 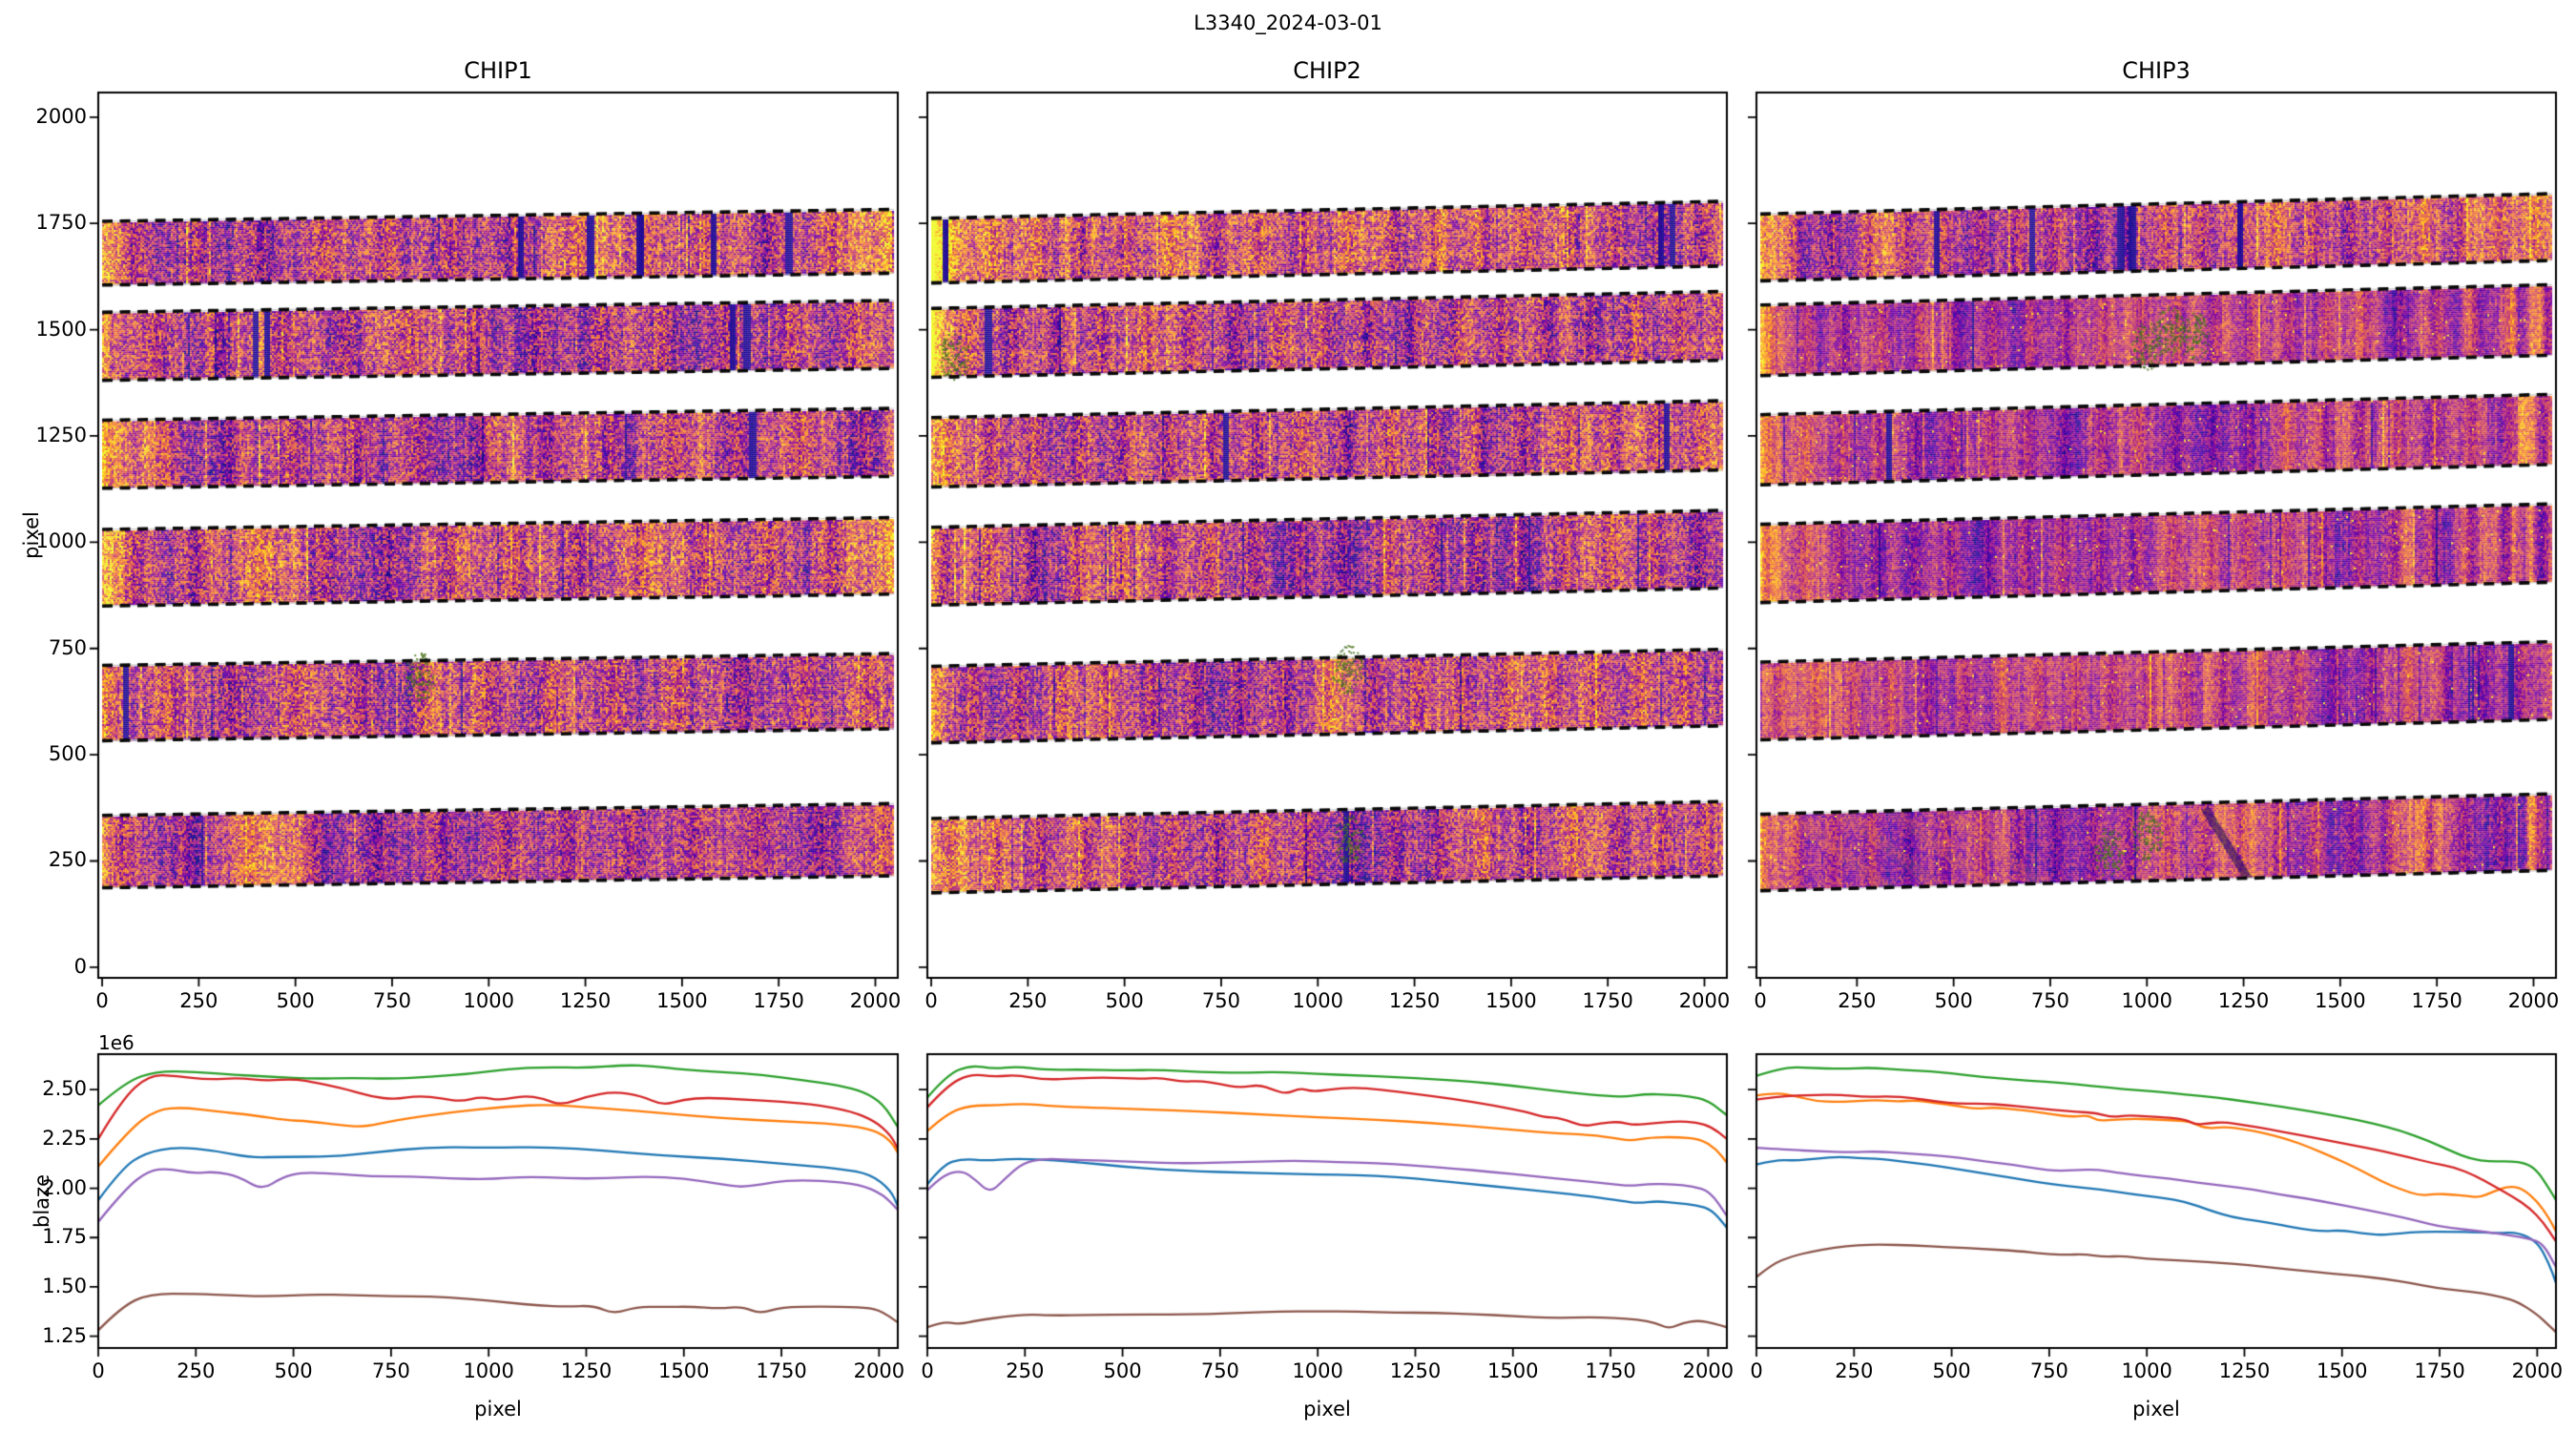 What do you see at coordinates (67, 860) in the screenshot?
I see `y-tick-label: 250` at bounding box center [67, 860].